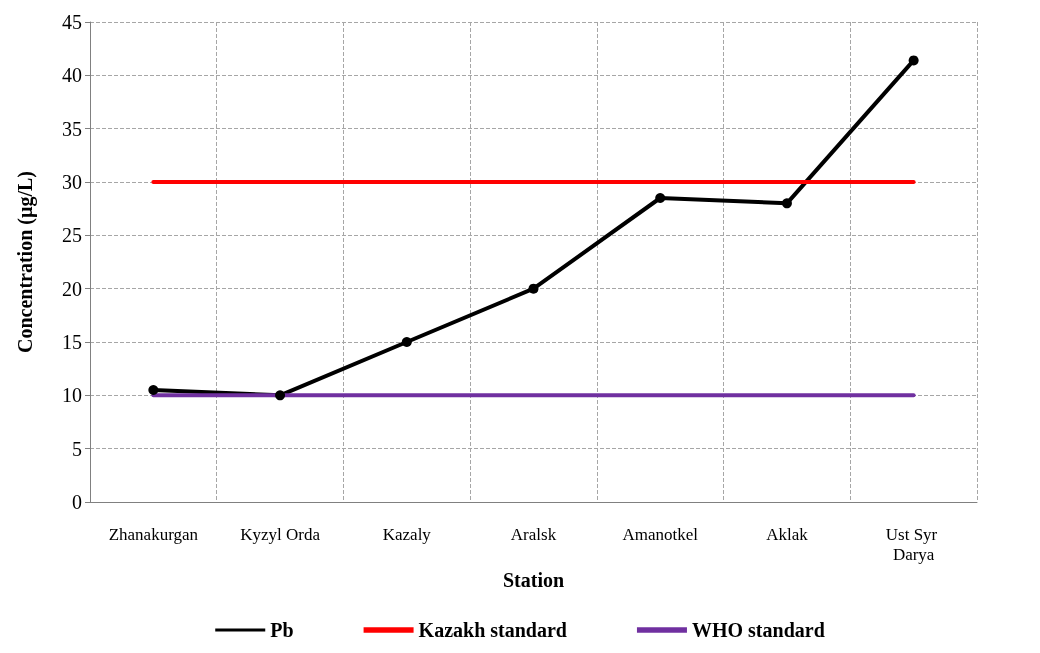 This screenshot has width=1040, height=653. Describe the element at coordinates (72, 75) in the screenshot. I see `y-tick-label: 40` at that location.